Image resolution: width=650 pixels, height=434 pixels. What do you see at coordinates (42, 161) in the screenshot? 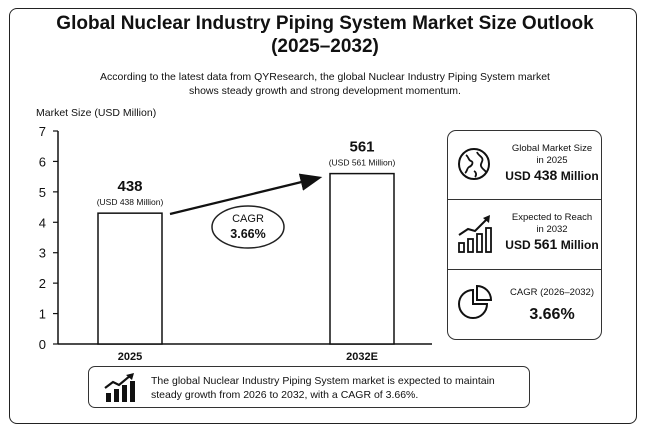
I see `y-tick-label: 6` at bounding box center [42, 161].